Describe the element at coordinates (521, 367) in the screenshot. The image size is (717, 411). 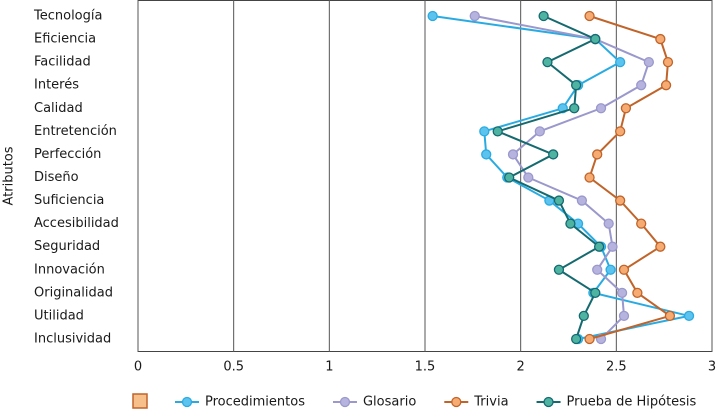
I see `x-tick-label: 2` at that location.